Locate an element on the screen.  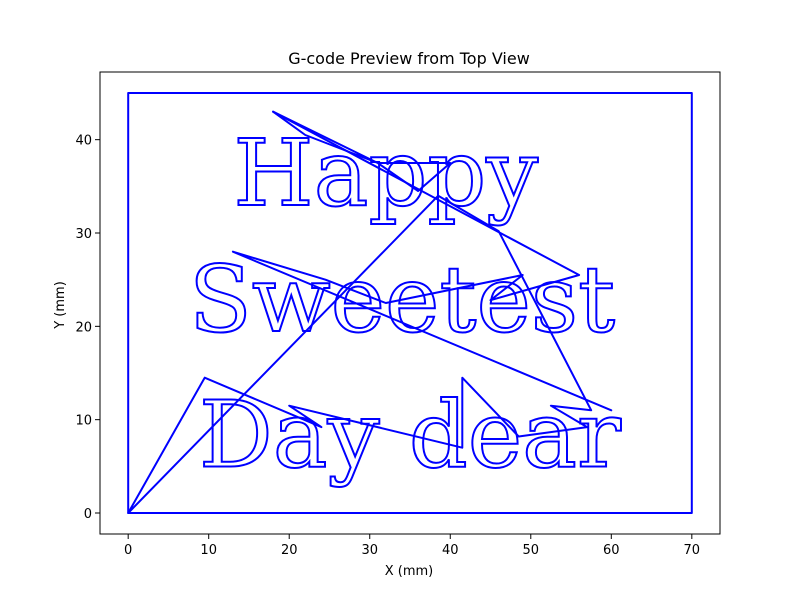
chart-title: G-code Preview from Top View is located at coordinates (409, 58).